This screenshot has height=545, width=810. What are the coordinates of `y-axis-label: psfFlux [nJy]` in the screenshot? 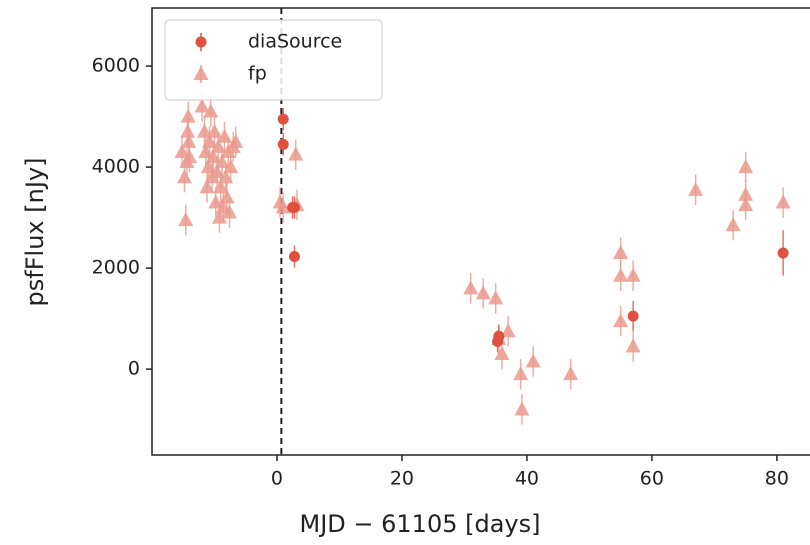 It's located at (35, 232).